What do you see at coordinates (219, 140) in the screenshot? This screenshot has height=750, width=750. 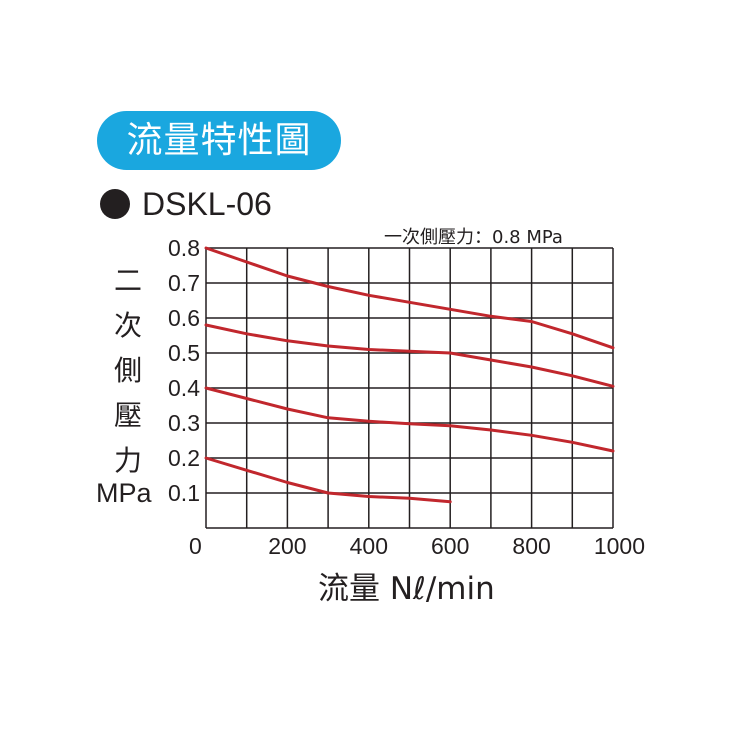 I see `chart-title-badge: 流量特性圖` at bounding box center [219, 140].